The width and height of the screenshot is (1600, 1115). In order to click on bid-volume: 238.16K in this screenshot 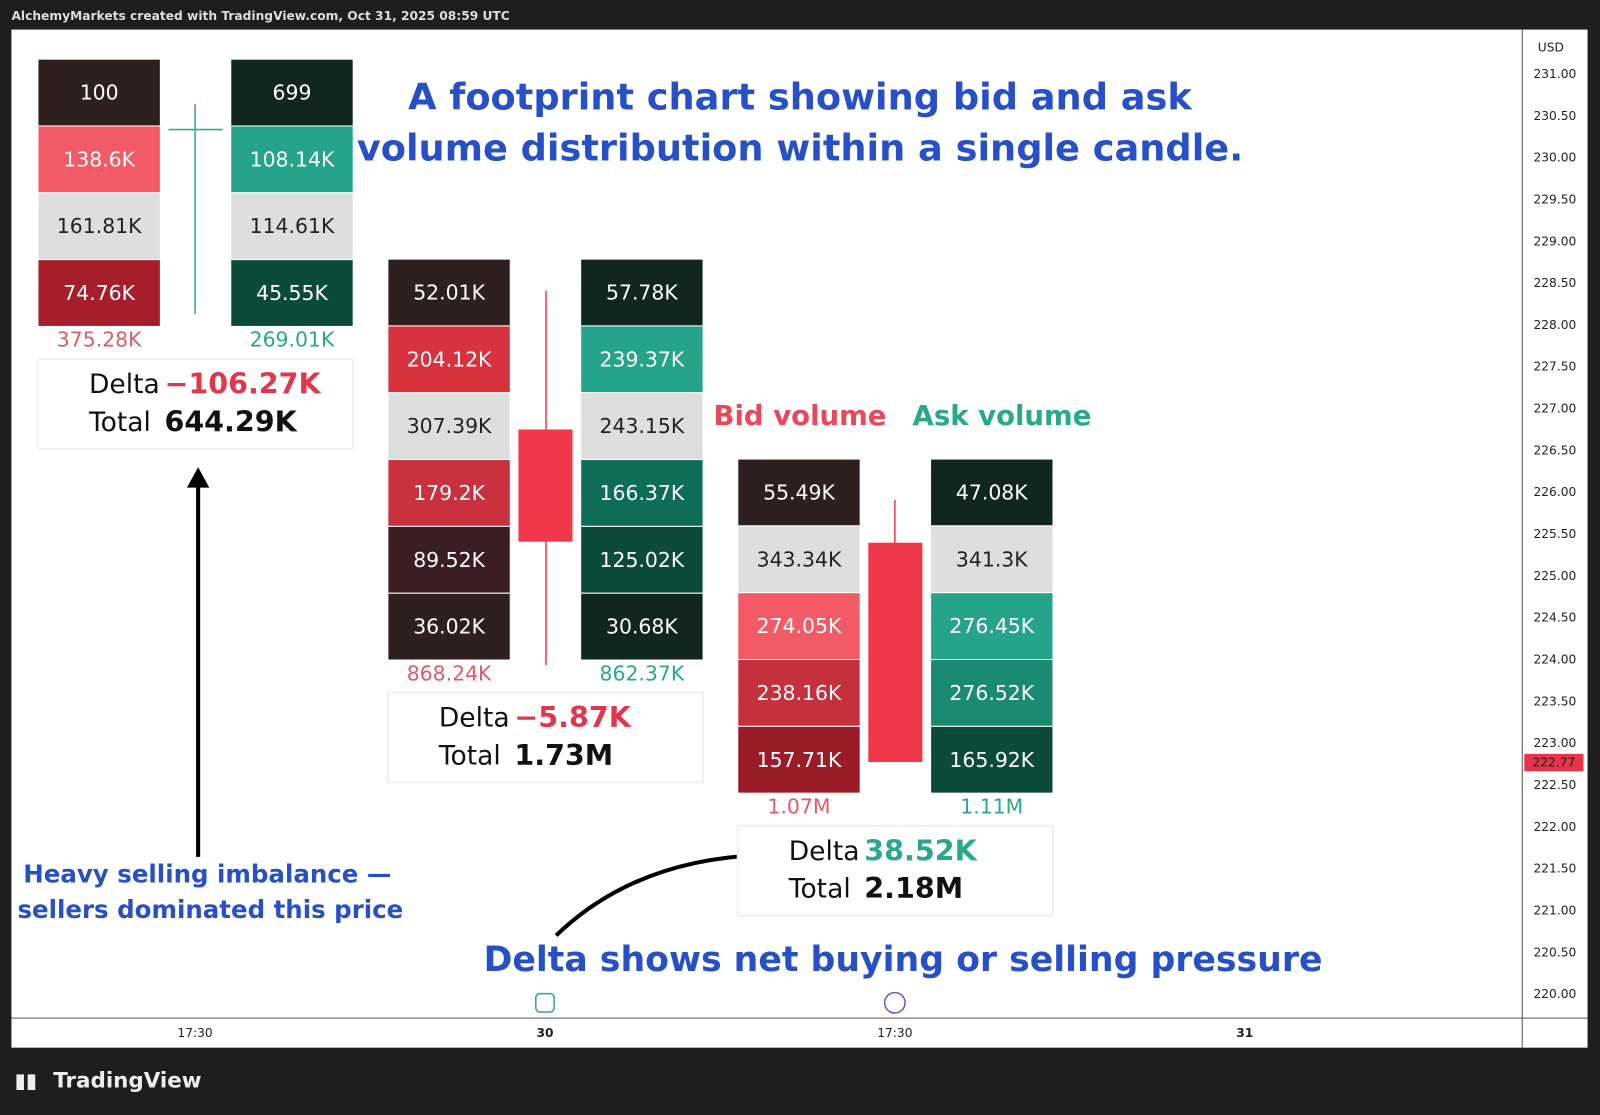, I will do `click(799, 693)`.